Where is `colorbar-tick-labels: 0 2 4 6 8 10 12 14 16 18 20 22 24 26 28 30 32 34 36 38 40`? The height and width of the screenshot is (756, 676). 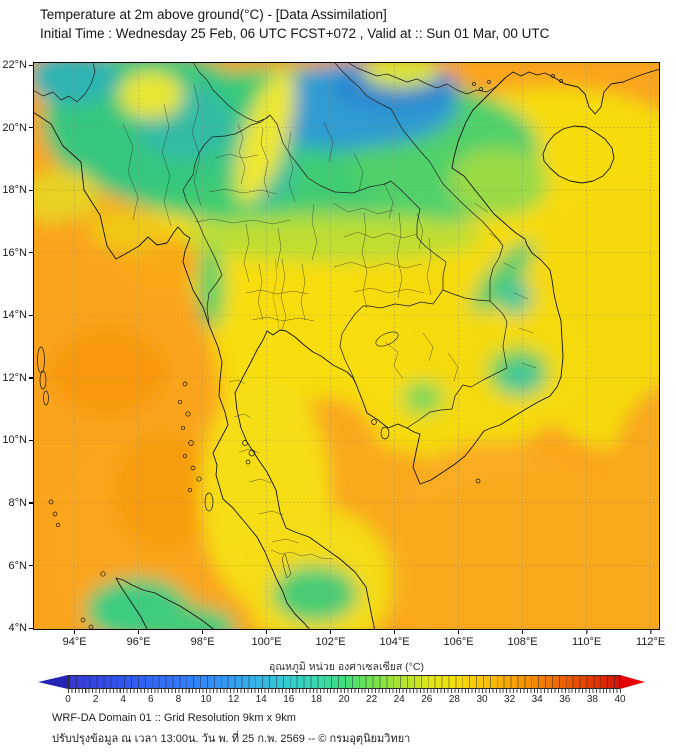
colorbar-tick-labels: 0 2 4 6 8 10 12 14 16 18 20 22 24 26 28 30 32 34 36 38 40 is located at coordinates (345, 700).